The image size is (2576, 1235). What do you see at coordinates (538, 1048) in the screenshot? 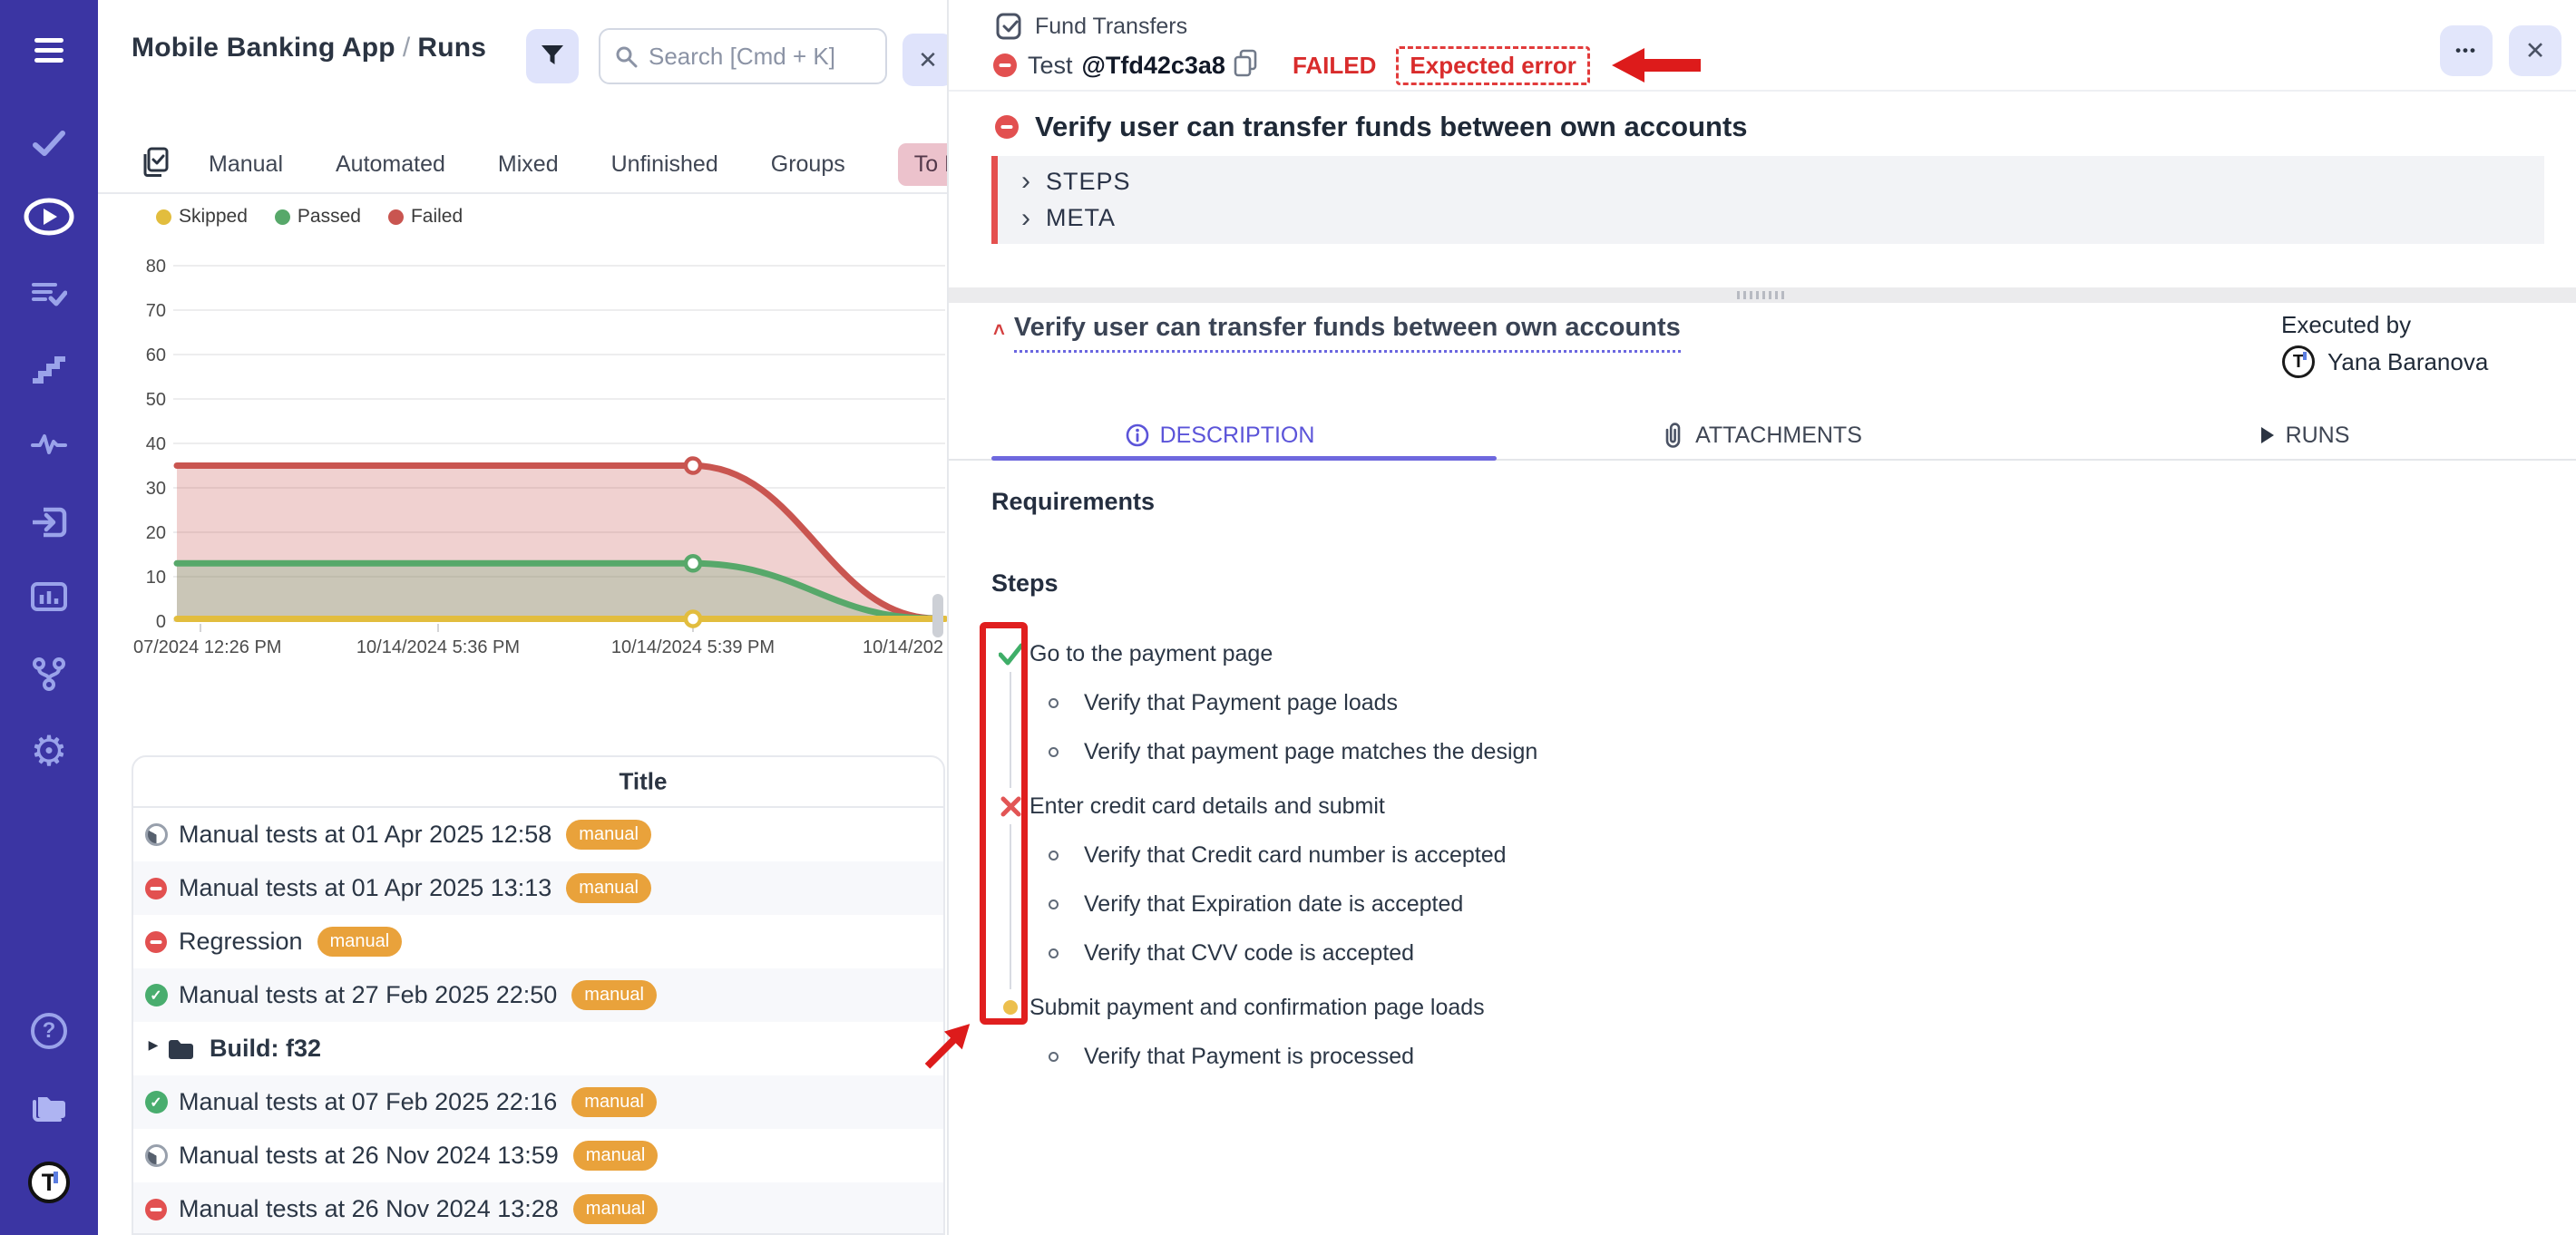
I see `table-row: ▶ Build: f32` at bounding box center [538, 1048].